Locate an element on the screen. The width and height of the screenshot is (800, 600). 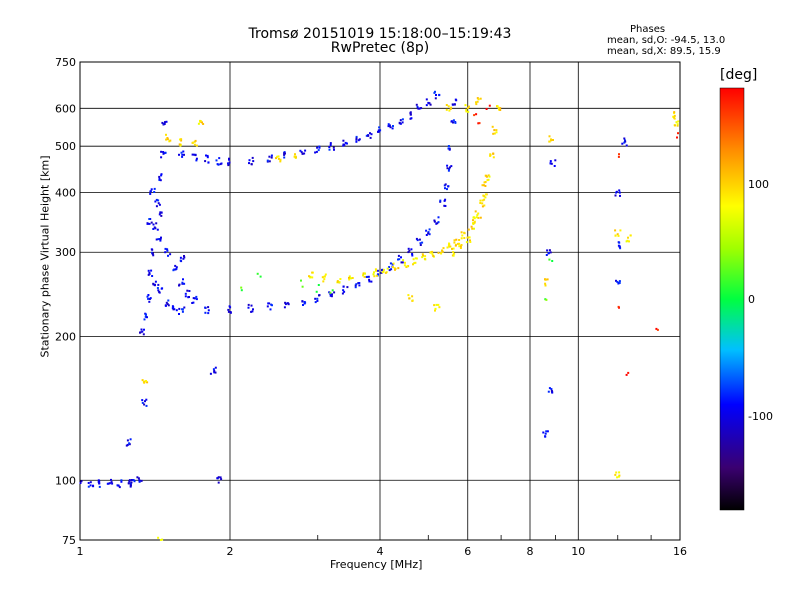
y-tick-label: 300 is located at coordinates (65, 252).